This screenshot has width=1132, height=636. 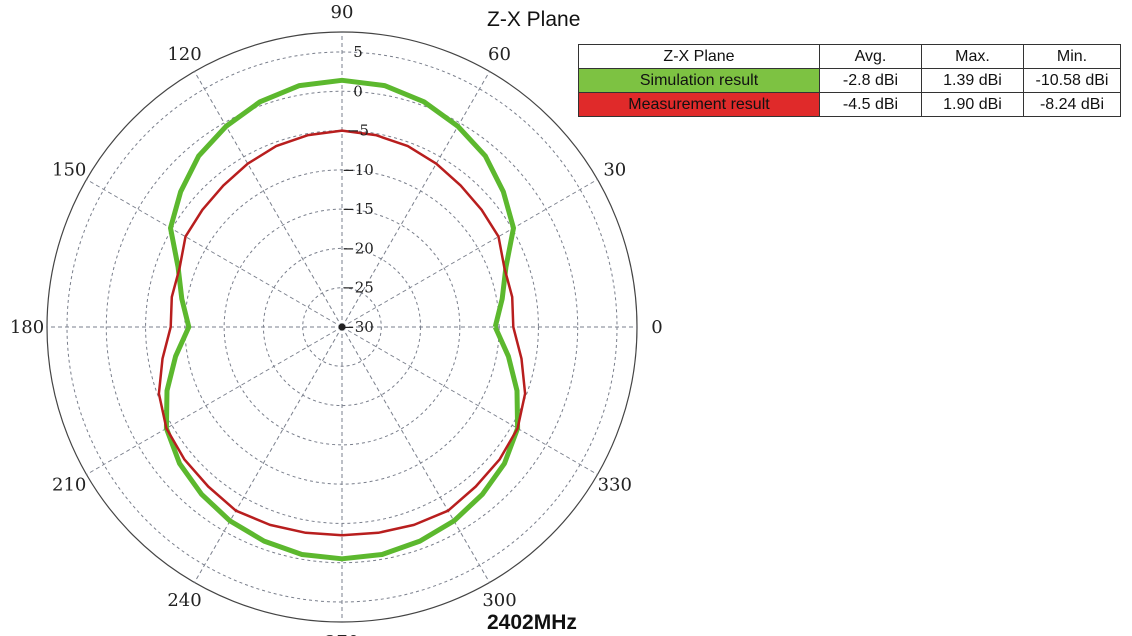 What do you see at coordinates (358, 170) in the screenshot?
I see `radial-label-3: −10` at bounding box center [358, 170].